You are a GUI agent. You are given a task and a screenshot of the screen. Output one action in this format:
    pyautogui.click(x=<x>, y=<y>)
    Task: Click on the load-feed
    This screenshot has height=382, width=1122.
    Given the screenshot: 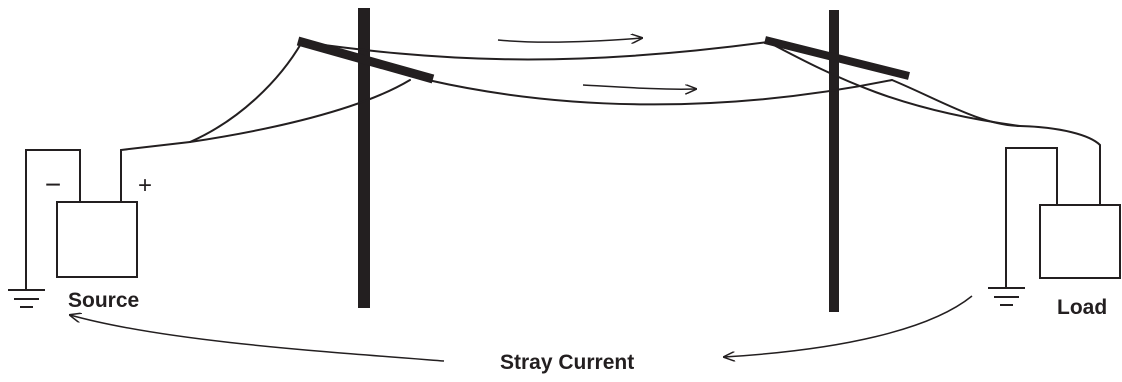 What is the action you would take?
    pyautogui.click(x=1060, y=165)
    